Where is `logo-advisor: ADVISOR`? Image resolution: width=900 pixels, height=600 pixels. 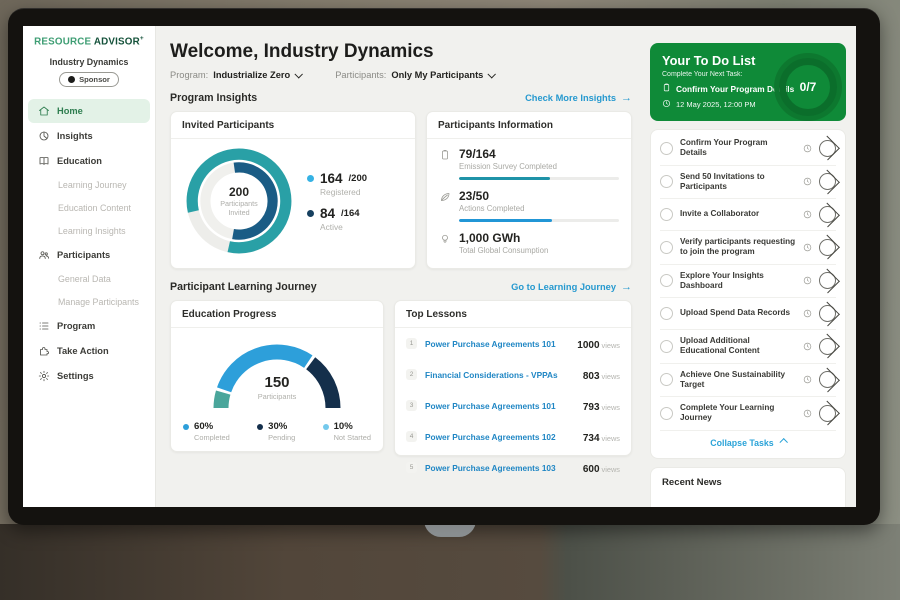
logo-advisor: ADVISOR is located at coordinates (116, 42).